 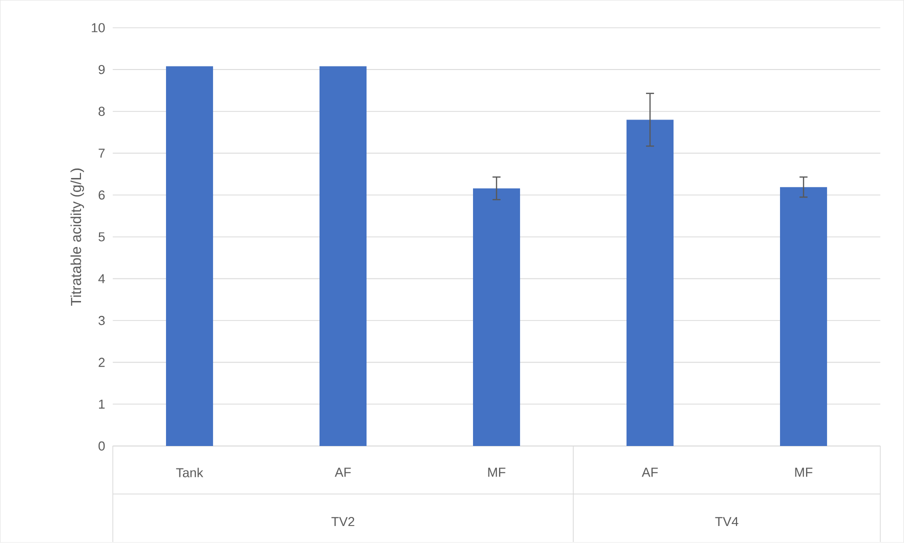 I want to click on text: TV2, so click(x=342, y=521).